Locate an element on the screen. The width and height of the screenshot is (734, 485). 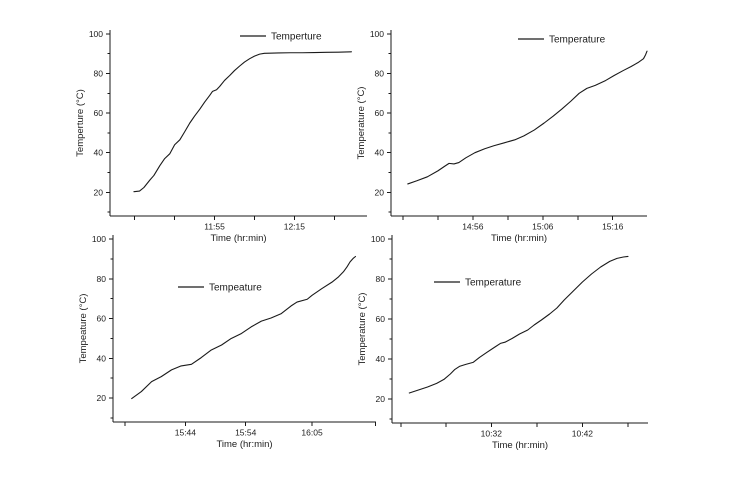
x-tick-label: 14:56 is located at coordinates (473, 227).